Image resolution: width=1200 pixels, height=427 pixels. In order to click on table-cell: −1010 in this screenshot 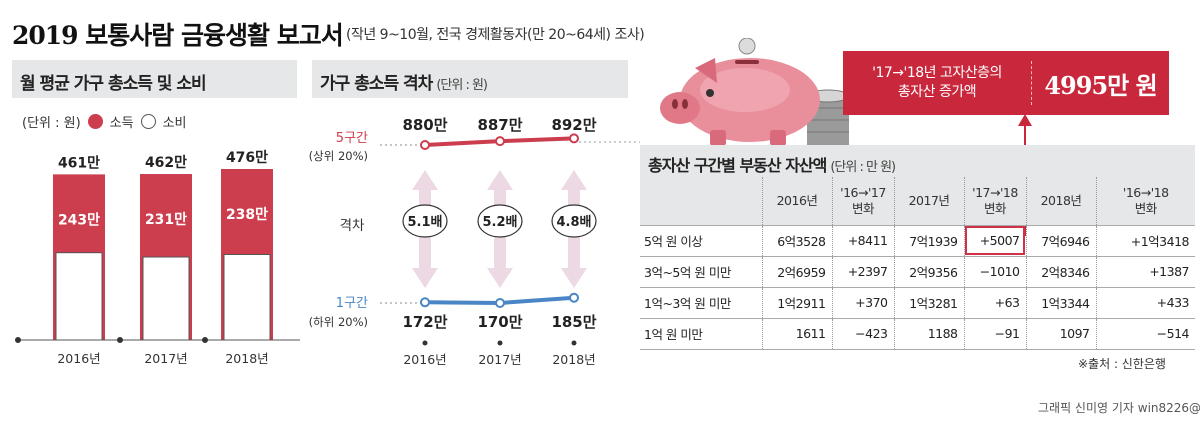, I will do `click(994, 271)`.